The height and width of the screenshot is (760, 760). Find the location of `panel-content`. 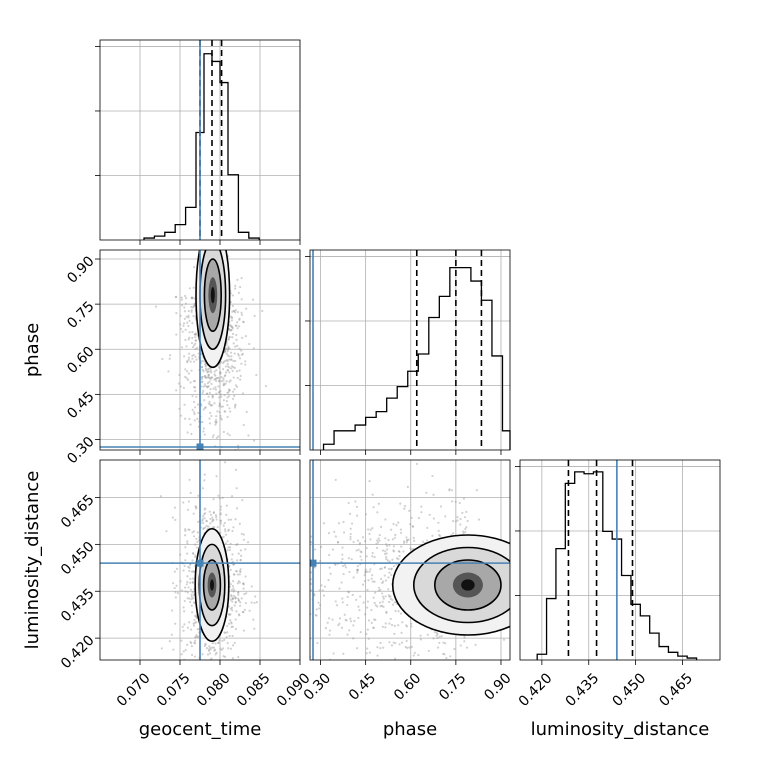

panel-content is located at coordinates (200, 353).